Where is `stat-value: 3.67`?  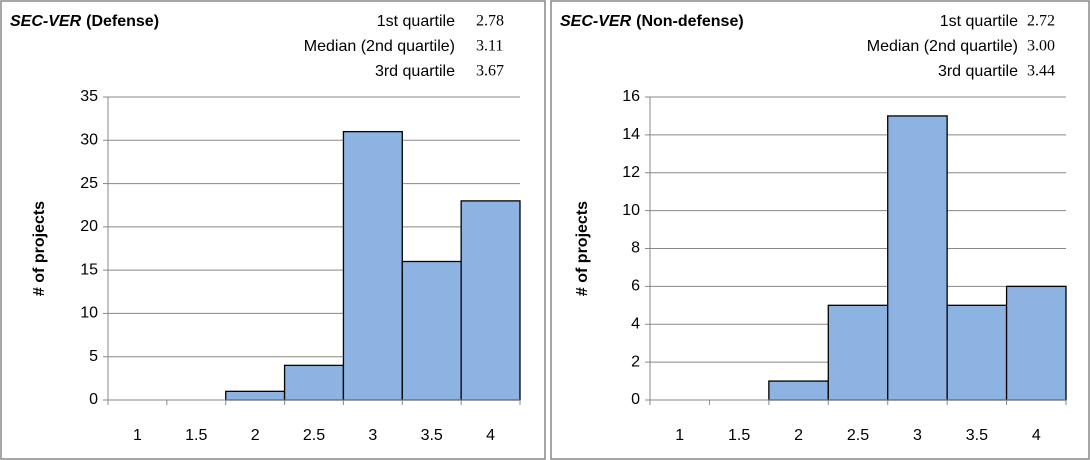
stat-value: 3.67 is located at coordinates (490, 71).